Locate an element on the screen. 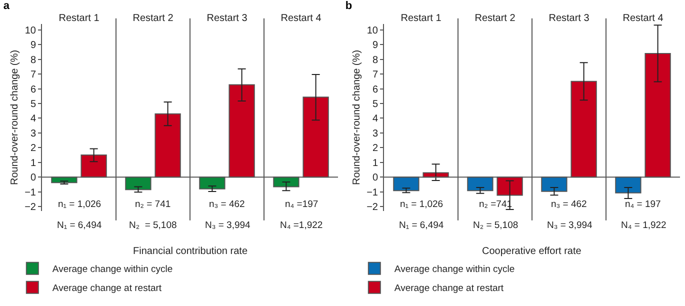 Image resolution: width=685 pixels, height=306 pixels. chart-title: a is located at coordinates (6, 6).